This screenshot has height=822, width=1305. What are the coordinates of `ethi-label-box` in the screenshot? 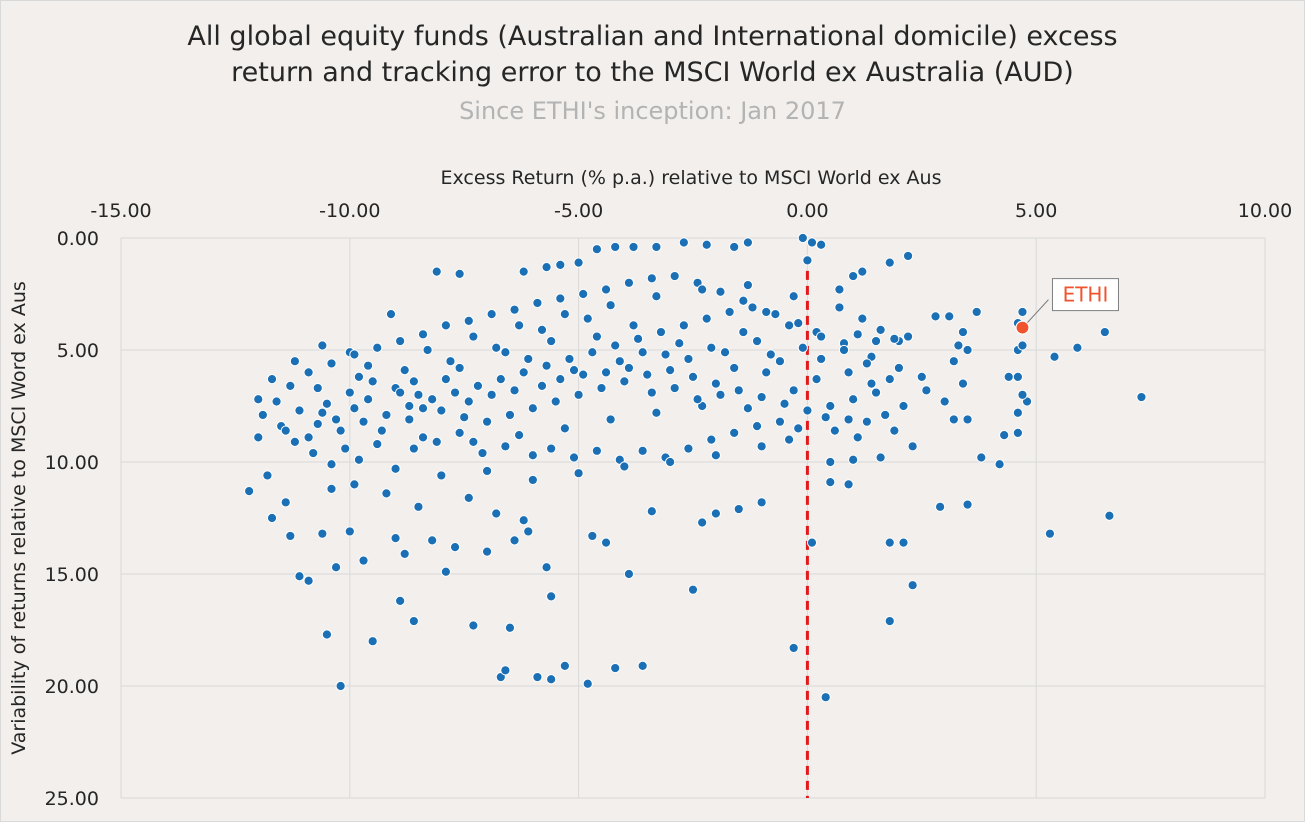 It's located at (1085, 295).